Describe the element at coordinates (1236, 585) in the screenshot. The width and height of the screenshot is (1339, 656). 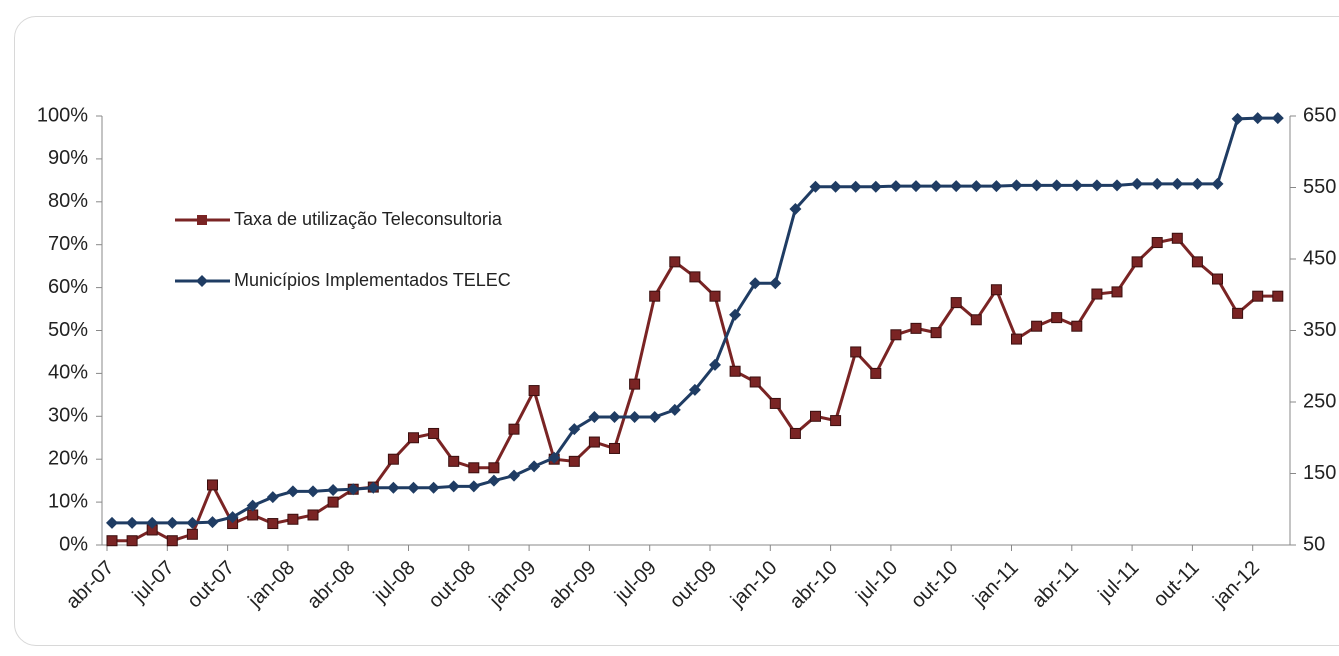
I see `x-tick-label: jan-12` at that location.